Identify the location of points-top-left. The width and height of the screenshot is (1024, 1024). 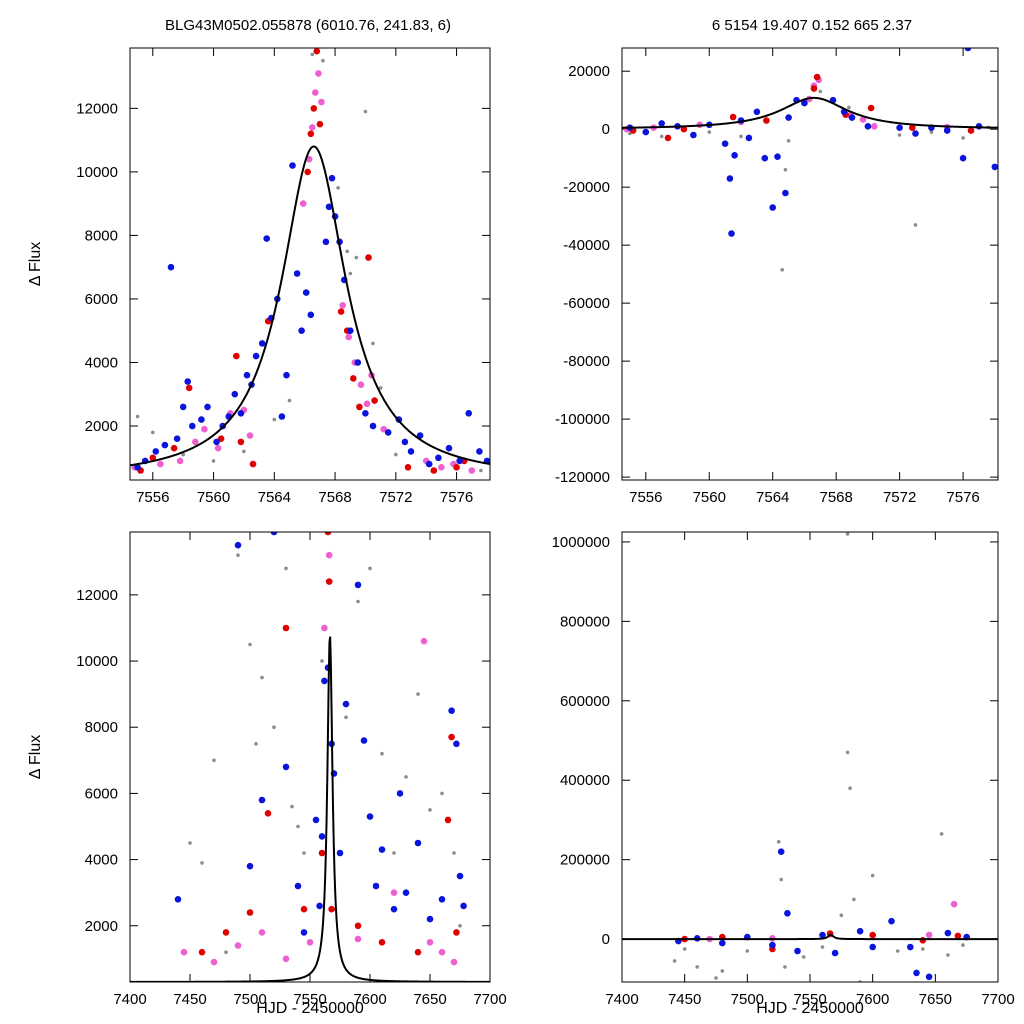
(310, 261).